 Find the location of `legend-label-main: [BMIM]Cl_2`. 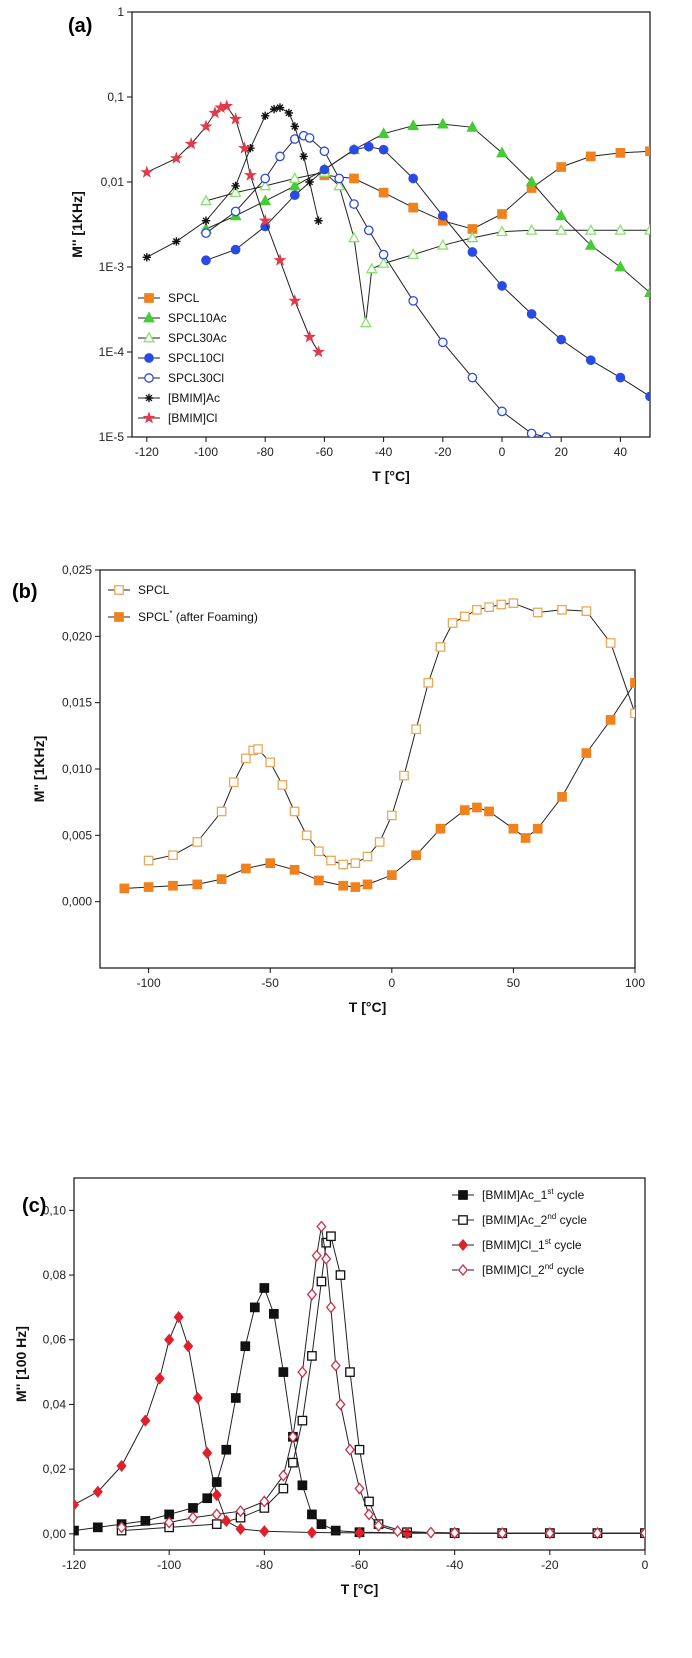

legend-label-main: [BMIM]Cl_2 is located at coordinates (513, 1270).